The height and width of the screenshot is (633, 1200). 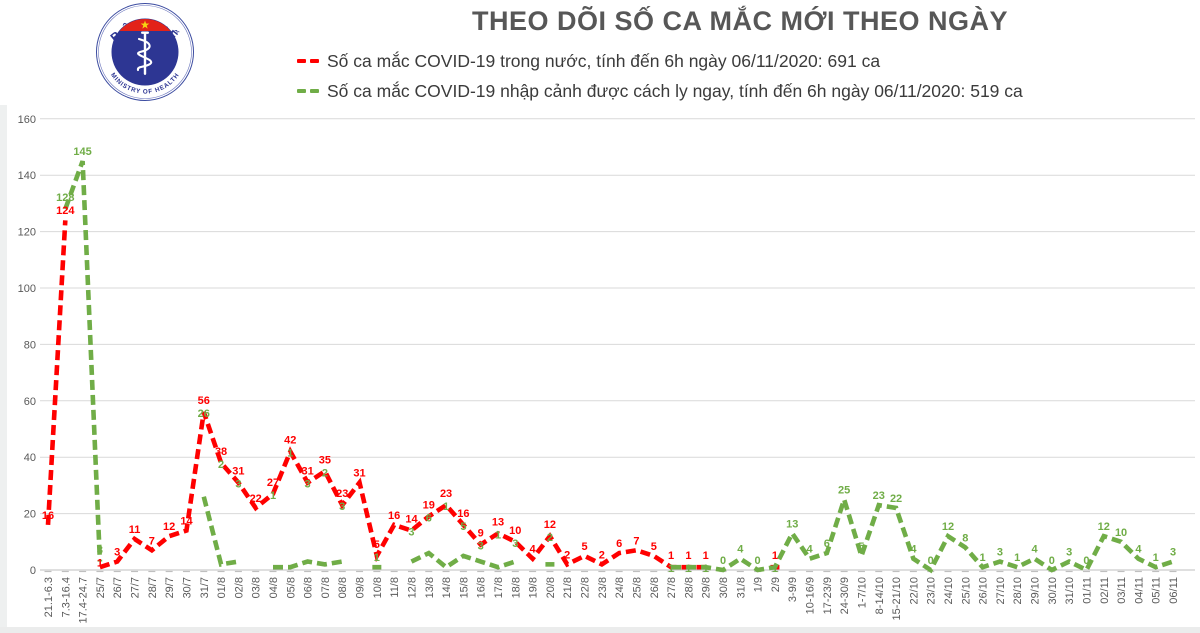 I want to click on x-axis-tick-label: 7.3-16.4, so click(x=66, y=597).